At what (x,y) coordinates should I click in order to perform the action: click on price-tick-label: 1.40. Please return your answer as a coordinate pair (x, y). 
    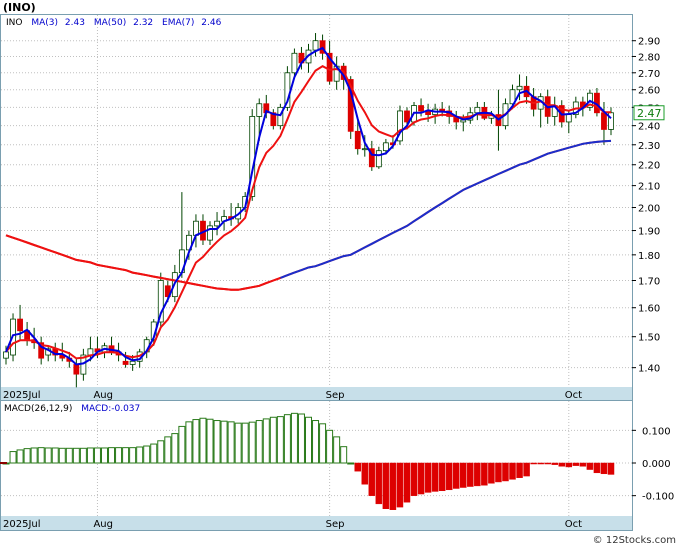
    Looking at the image, I should click on (649, 369).